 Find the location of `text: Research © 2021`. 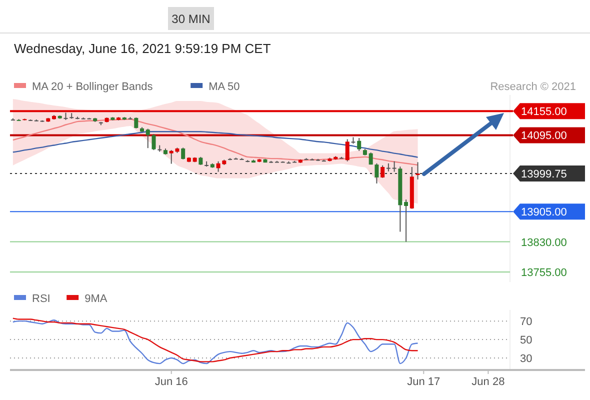

text: Research © 2021 is located at coordinates (533, 87).